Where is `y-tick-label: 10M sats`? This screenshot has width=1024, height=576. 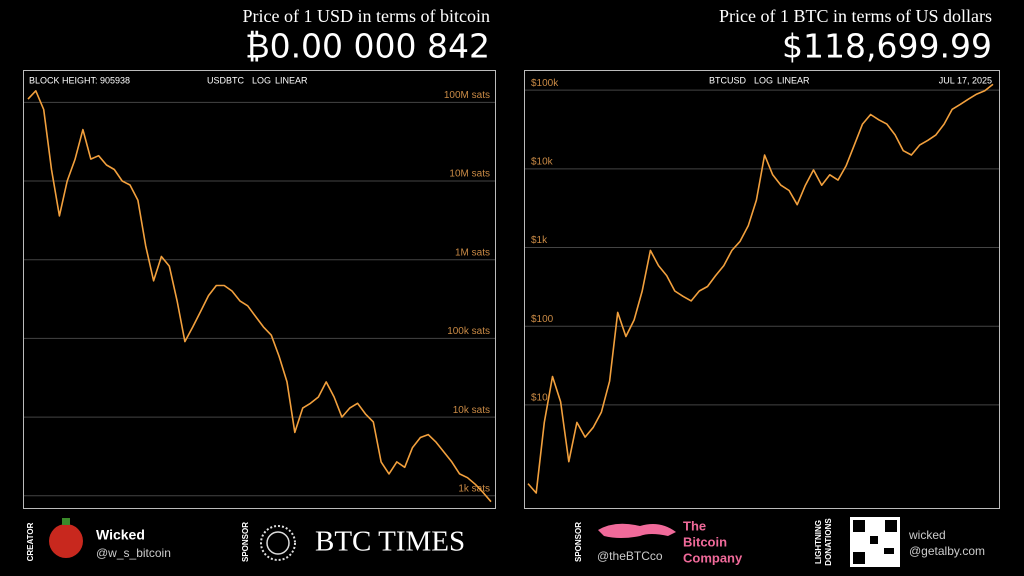 y-tick-label: 10M sats is located at coordinates (469, 174).